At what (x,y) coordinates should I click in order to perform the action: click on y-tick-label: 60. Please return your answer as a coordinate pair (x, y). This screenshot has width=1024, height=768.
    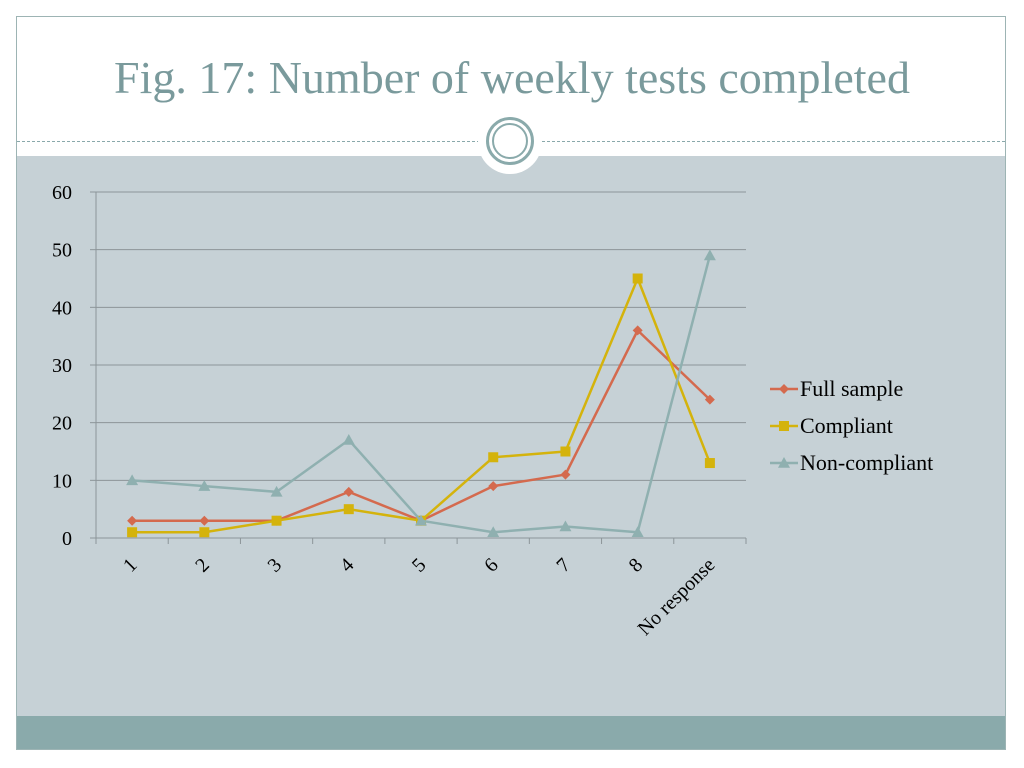
    Looking at the image, I should click on (62, 193).